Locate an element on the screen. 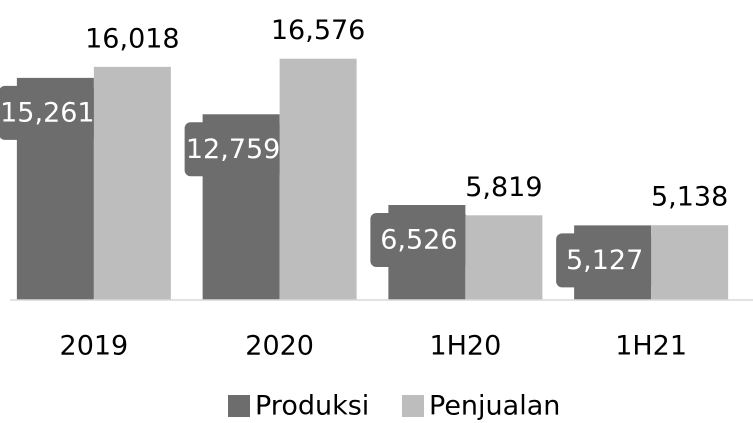  legend-label: Produksi is located at coordinates (312, 406).